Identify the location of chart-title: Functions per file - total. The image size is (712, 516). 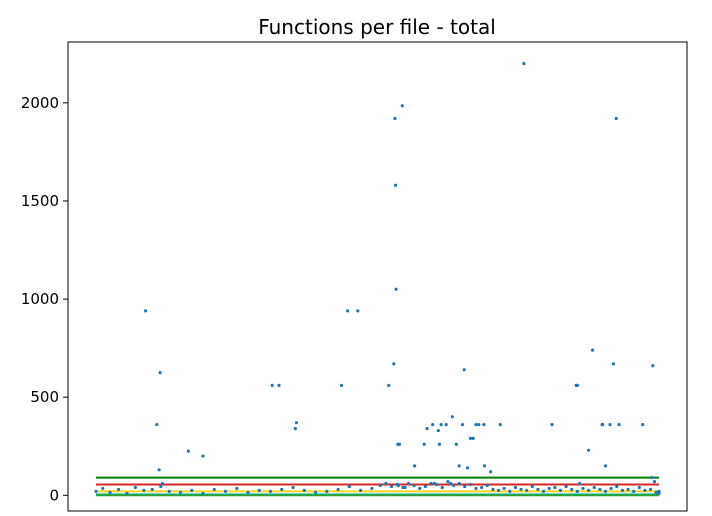
(377, 27).